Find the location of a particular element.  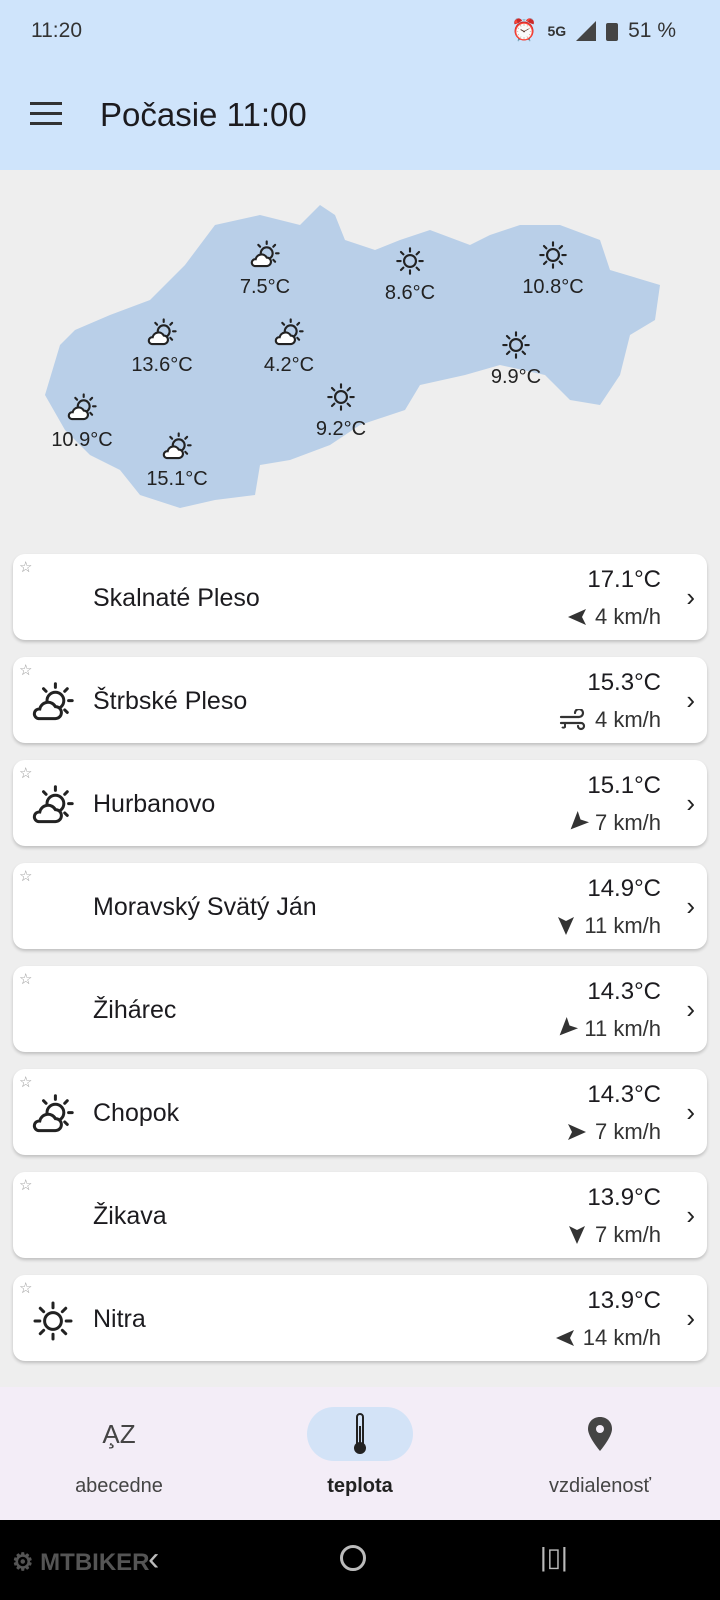

map-temp: 13.6°C is located at coordinates (162, 365).